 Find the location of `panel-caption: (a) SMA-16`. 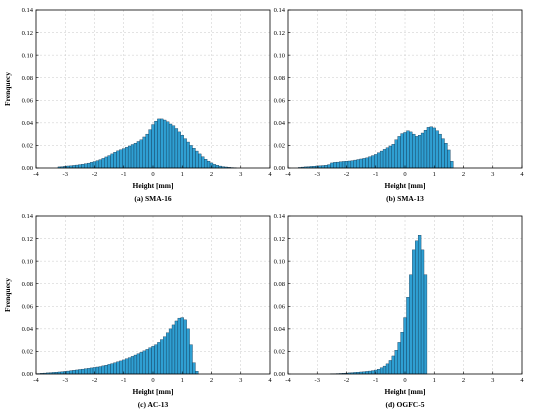

panel-caption: (a) SMA-16 is located at coordinates (153, 198).